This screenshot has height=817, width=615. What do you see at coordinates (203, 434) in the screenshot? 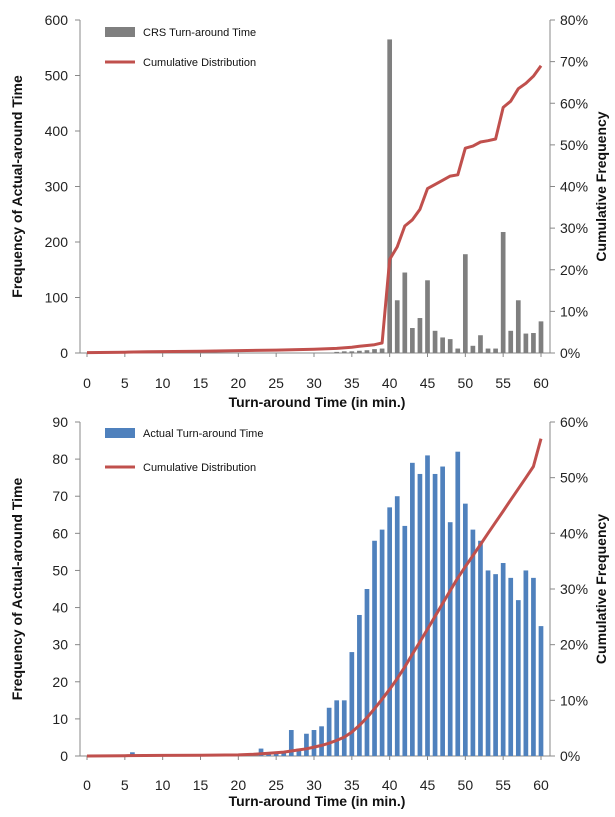
I see `chart-2-legend-label: Actual Turn-around Time` at bounding box center [203, 434].